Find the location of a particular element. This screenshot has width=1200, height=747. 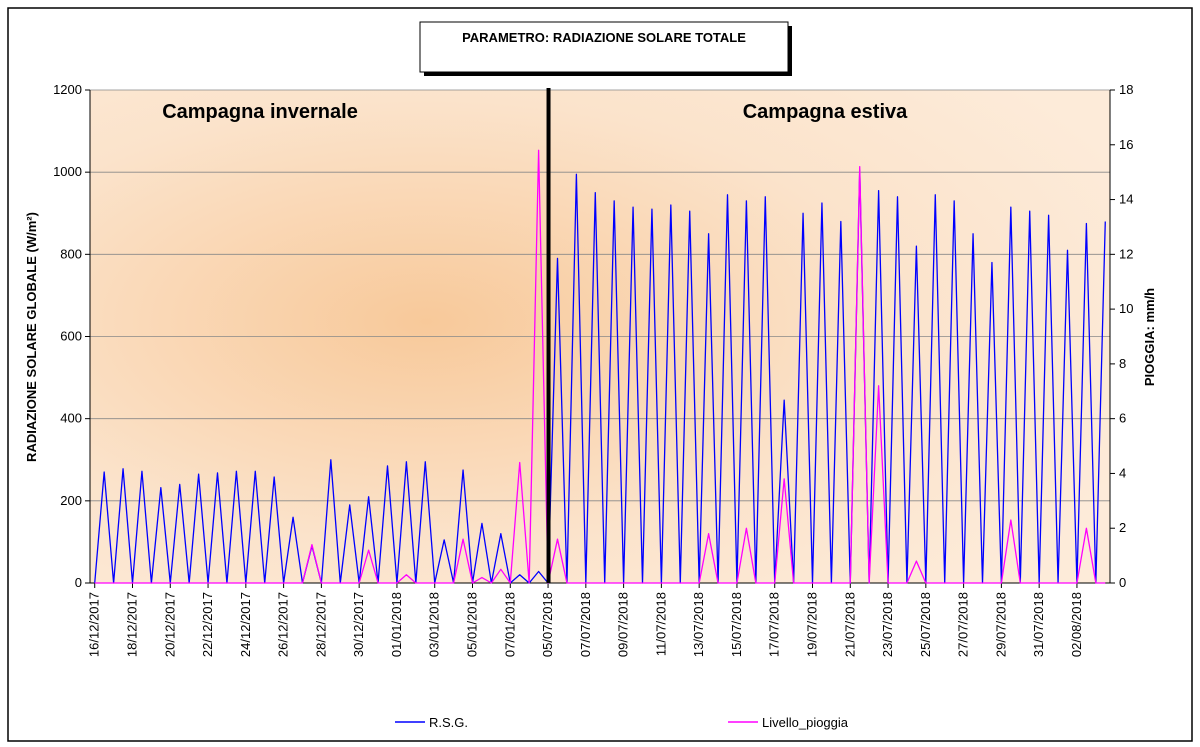

y-tick-label: 800 is located at coordinates (71, 253).